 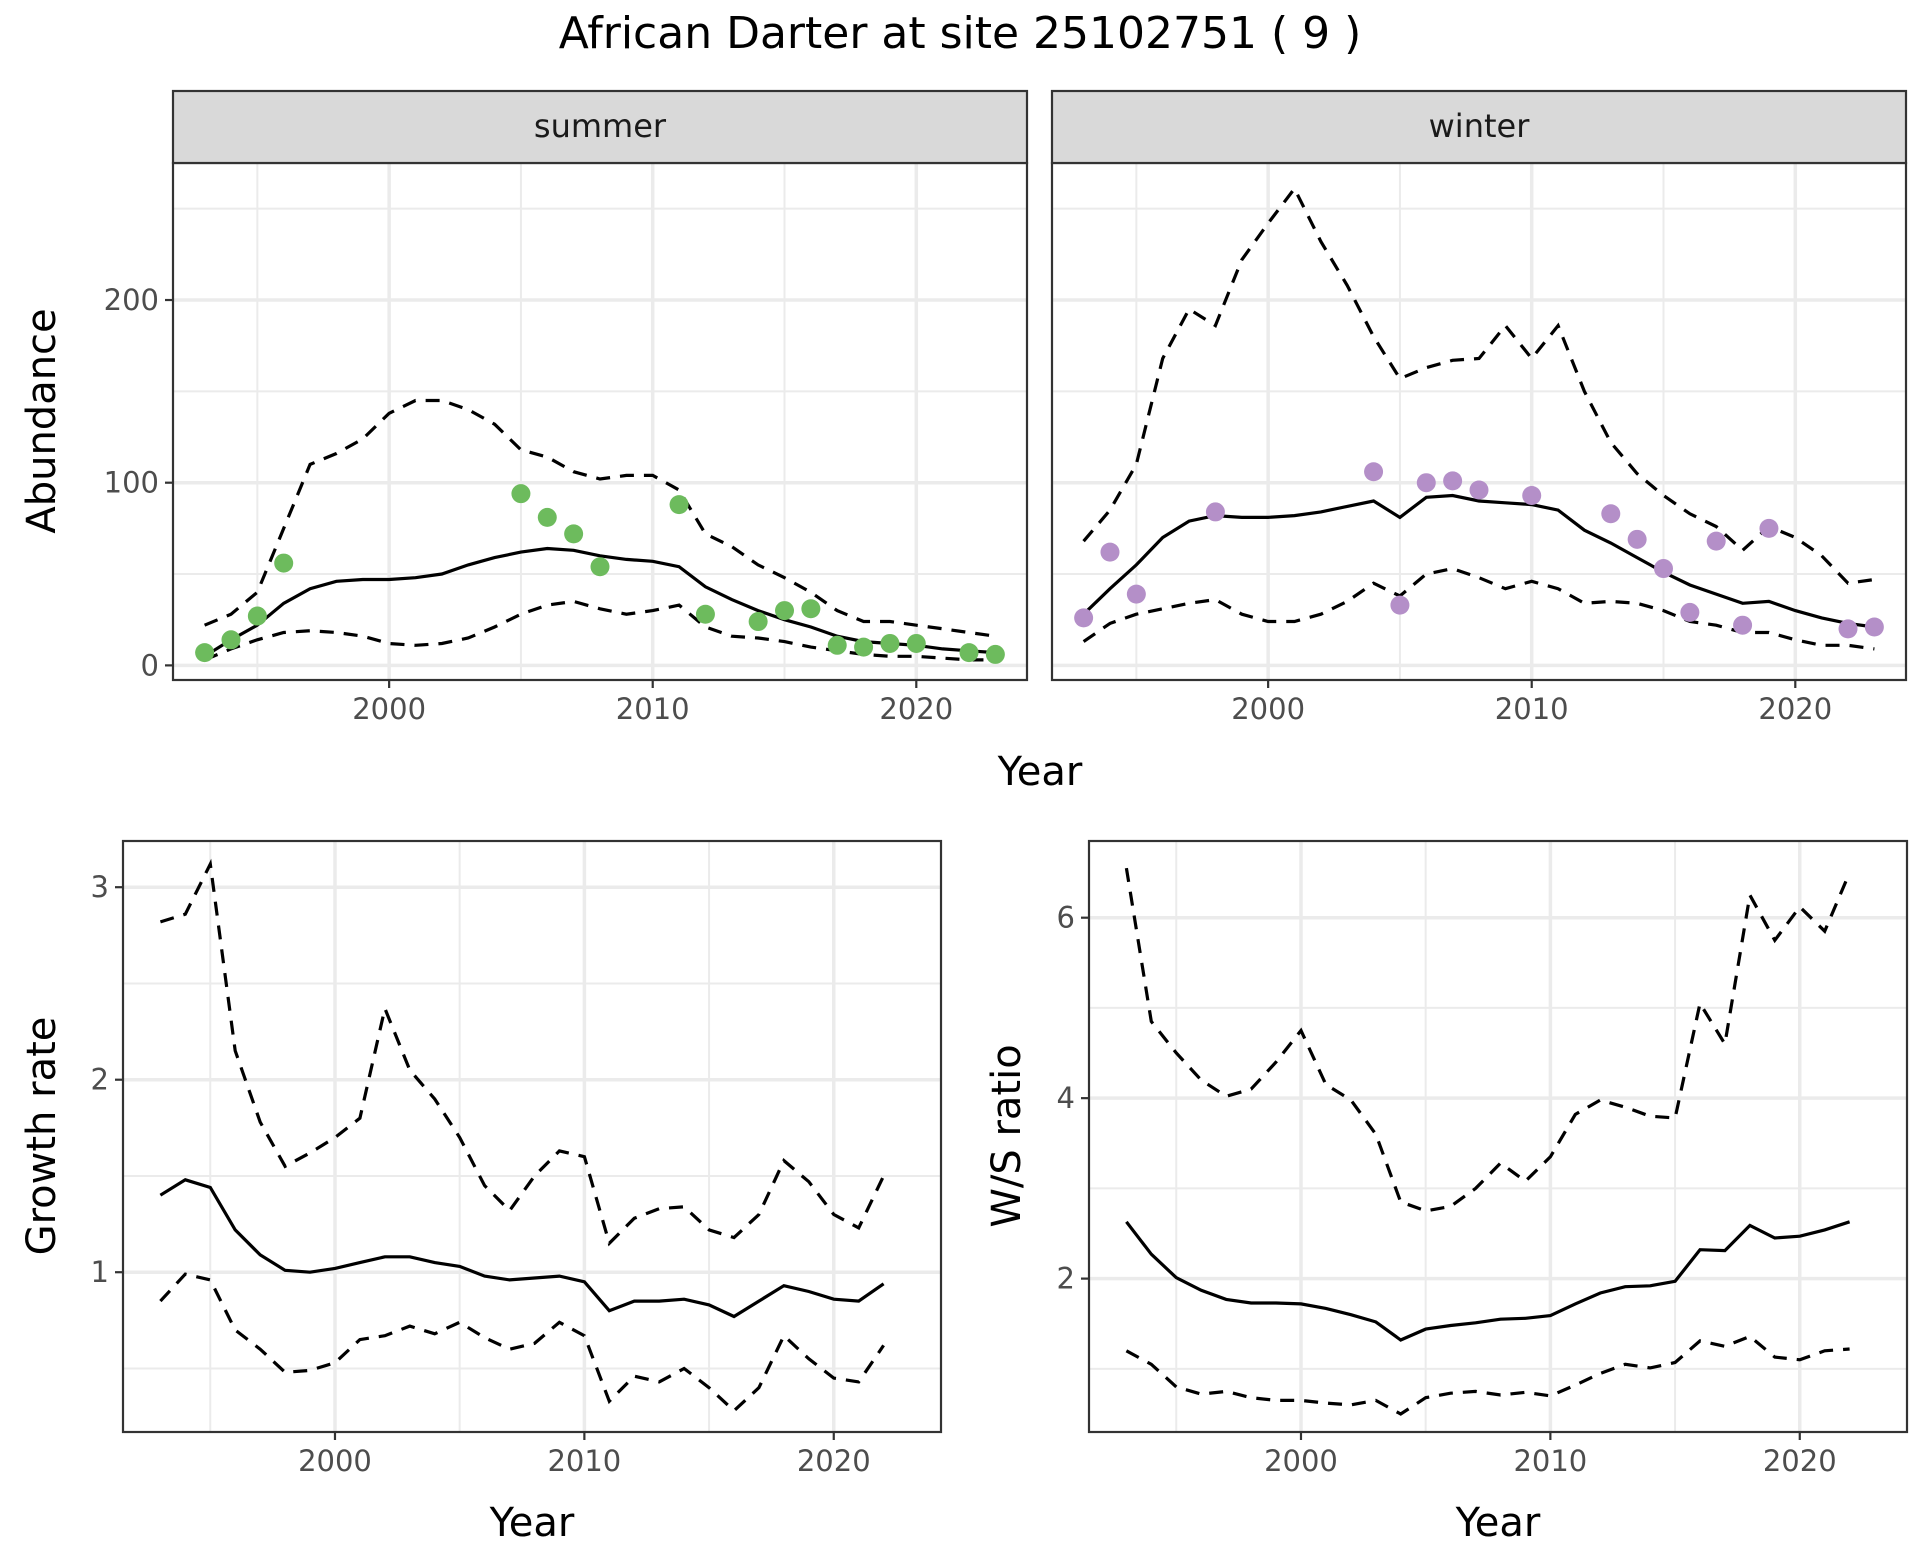 I want to click on y-tick-label: 0, so click(x=150, y=665).